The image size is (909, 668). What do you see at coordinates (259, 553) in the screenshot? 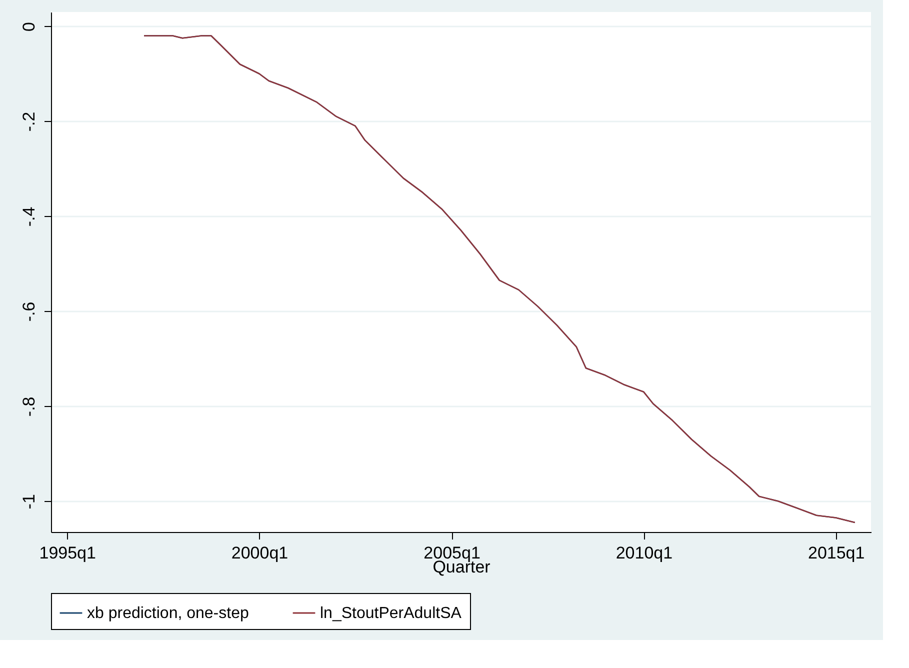
I see `x-tick-label: 2000q1` at bounding box center [259, 553].